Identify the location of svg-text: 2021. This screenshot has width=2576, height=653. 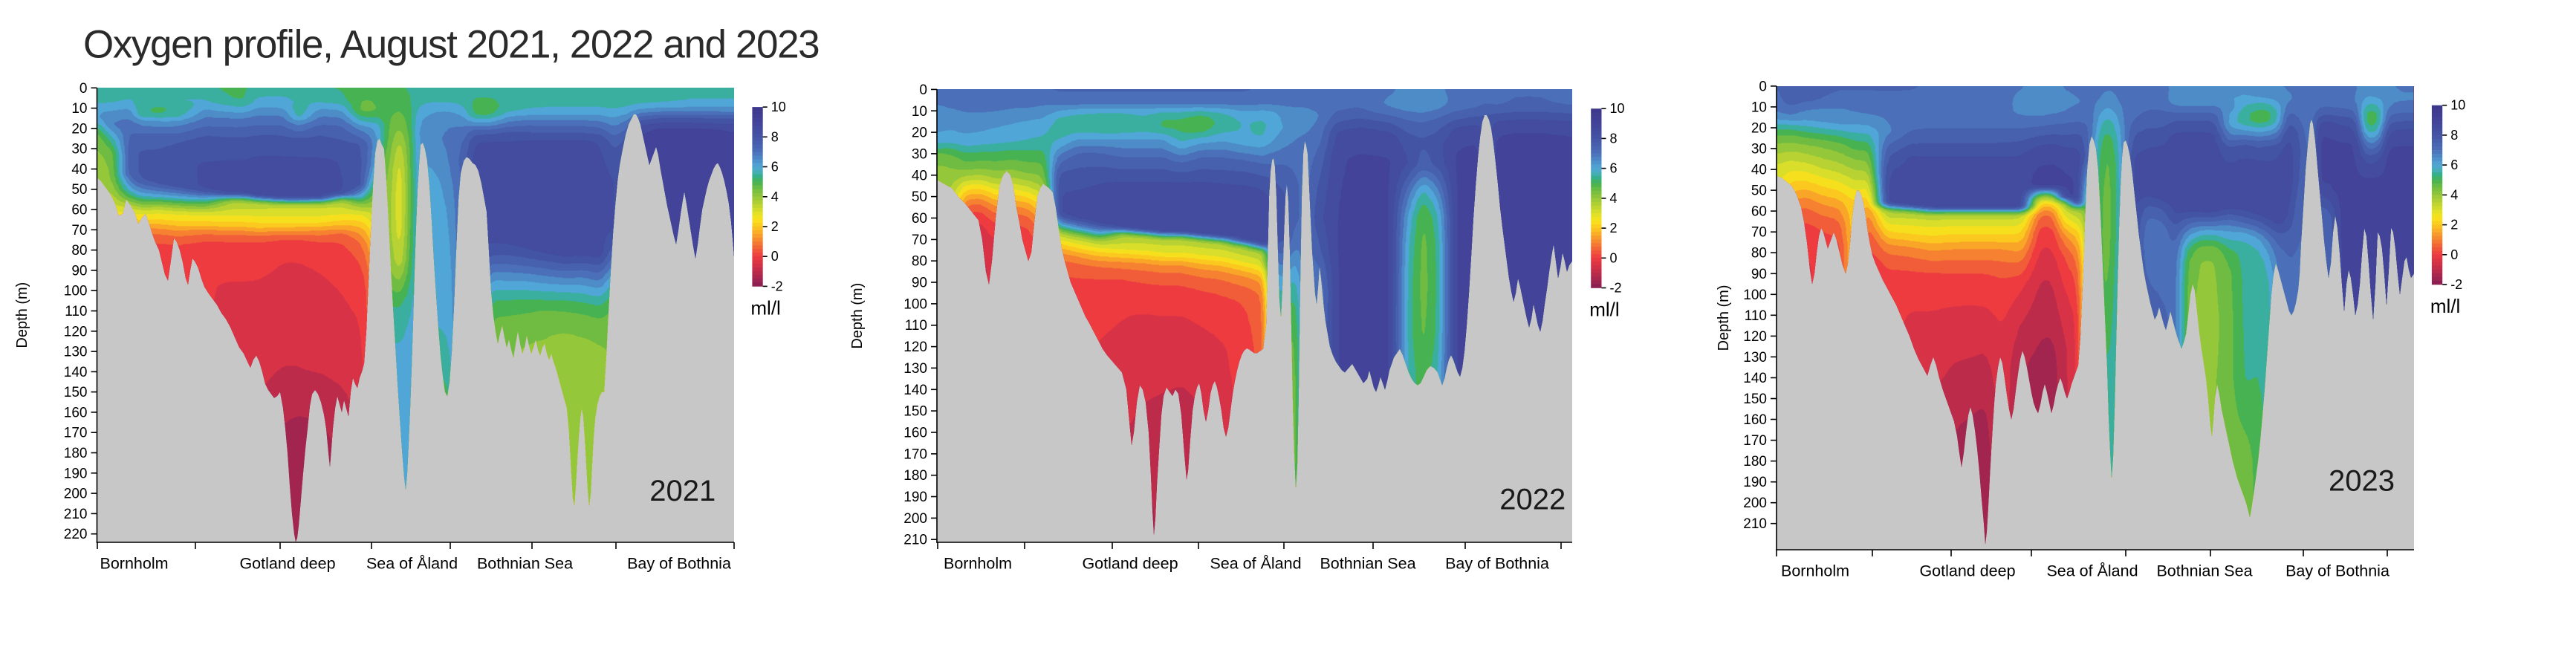
(682, 491).